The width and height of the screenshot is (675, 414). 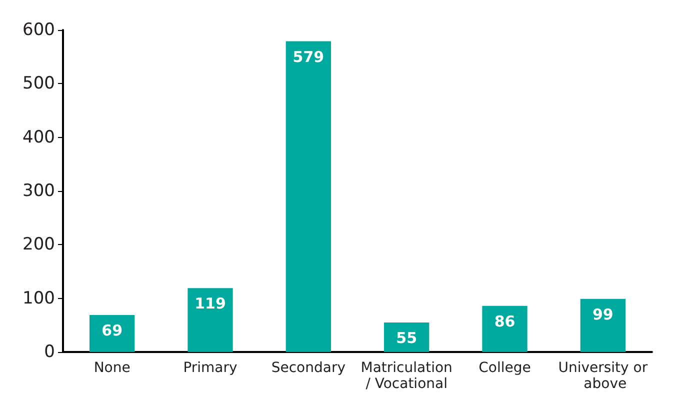 What do you see at coordinates (112, 330) in the screenshot?
I see `data-label: 69` at bounding box center [112, 330].